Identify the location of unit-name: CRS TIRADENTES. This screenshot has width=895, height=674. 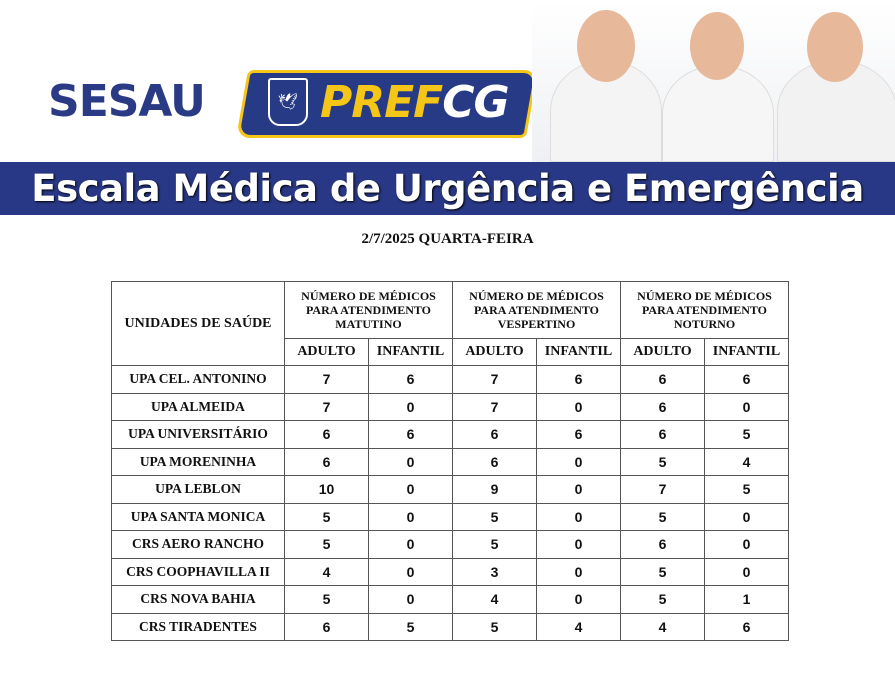
(198, 626).